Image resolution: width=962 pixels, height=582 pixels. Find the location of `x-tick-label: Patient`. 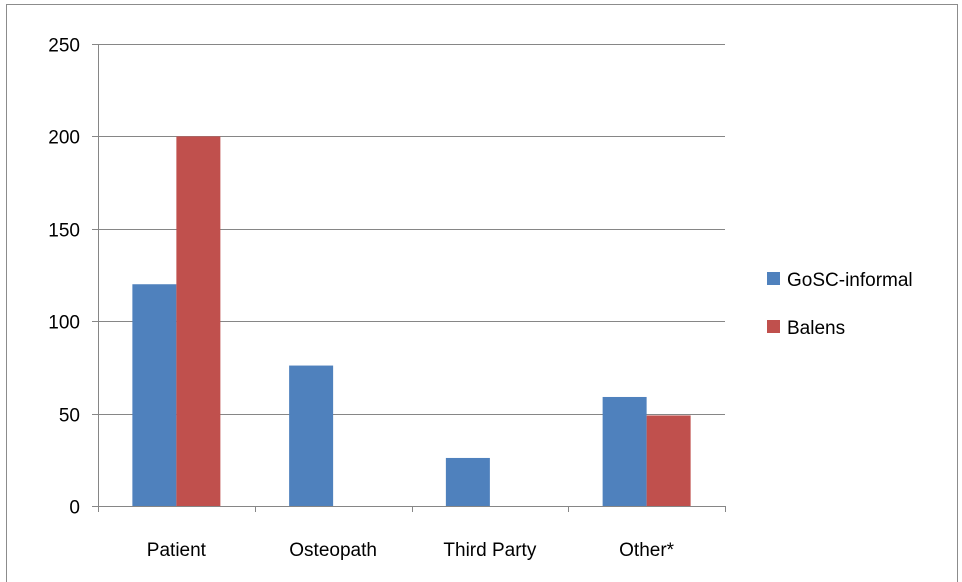

x-tick-label: Patient is located at coordinates (177, 550).